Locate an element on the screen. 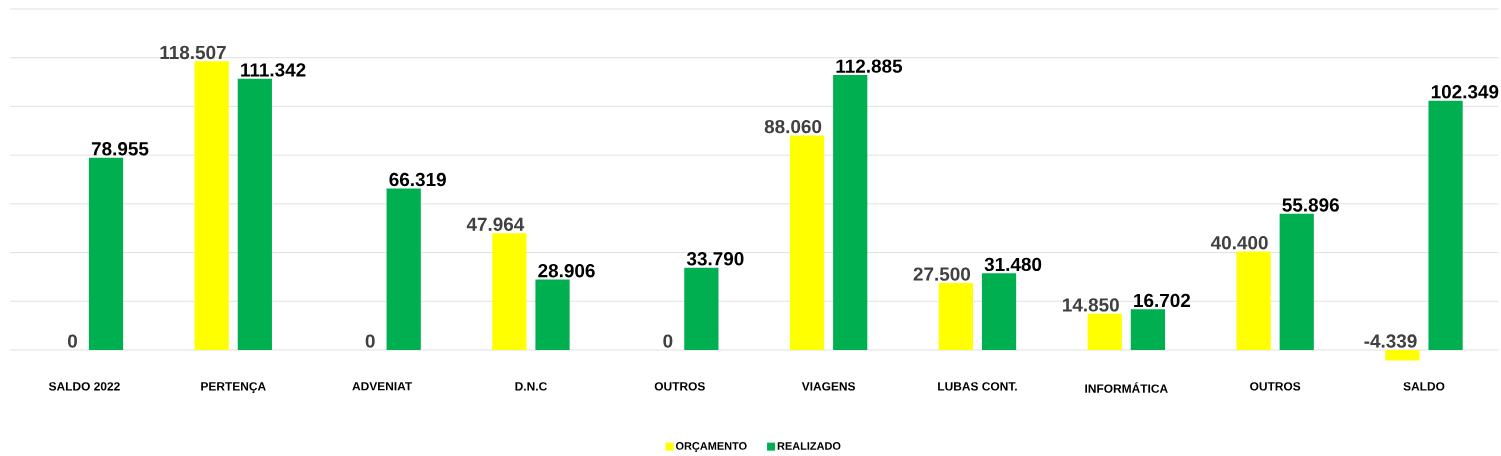 The width and height of the screenshot is (1501, 456). data-label: -4.339 is located at coordinates (1390, 341).